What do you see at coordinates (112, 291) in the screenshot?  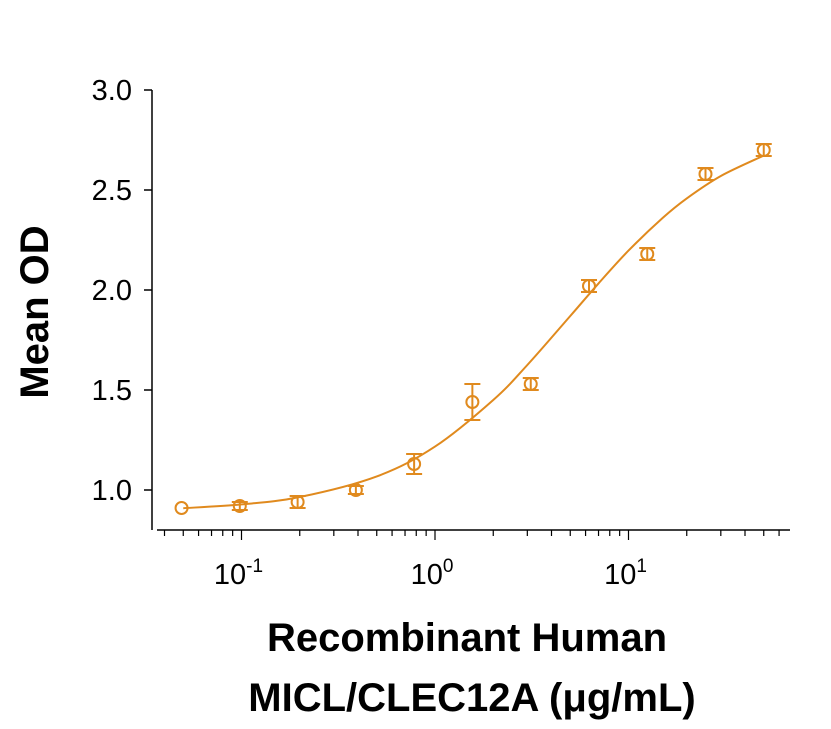 I see `y-tick-label: 2.0` at bounding box center [112, 291].